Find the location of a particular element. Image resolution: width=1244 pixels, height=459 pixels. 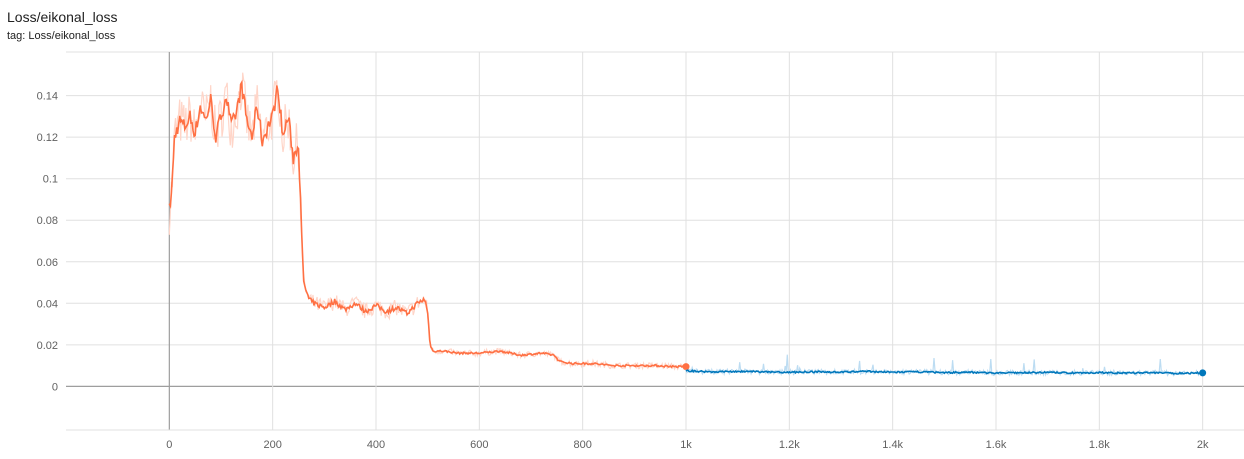

x-tick-label: 0 is located at coordinates (169, 445).